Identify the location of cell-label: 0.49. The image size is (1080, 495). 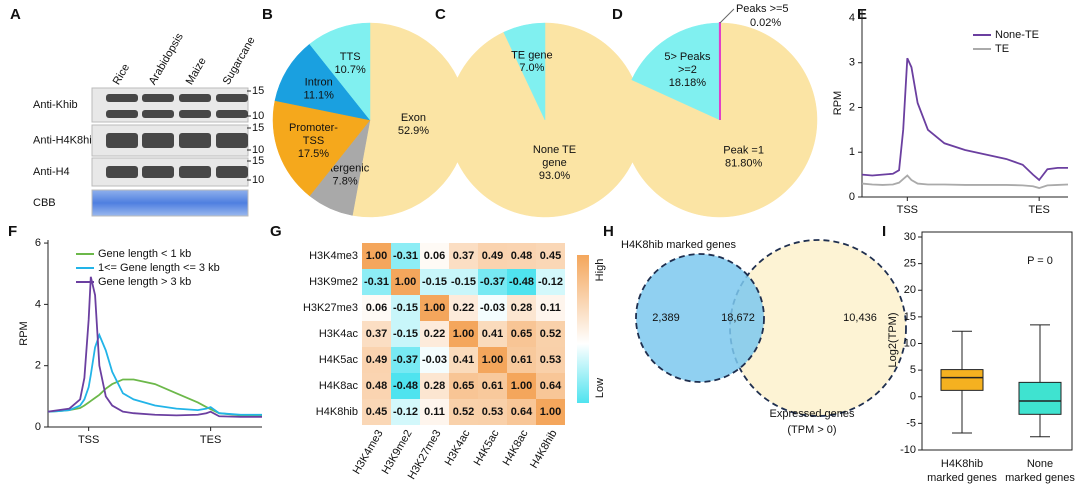
(492, 256).